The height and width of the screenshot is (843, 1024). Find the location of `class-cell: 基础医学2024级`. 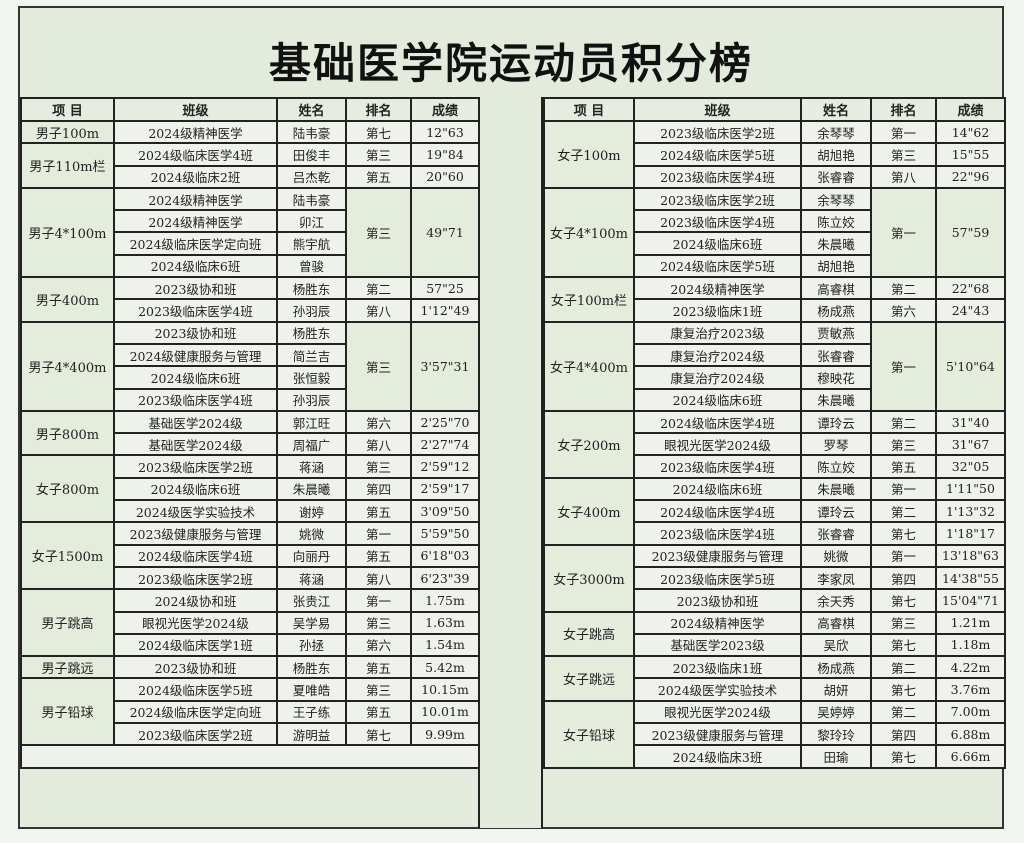

class-cell: 基础医学2024级 is located at coordinates (195, 444).